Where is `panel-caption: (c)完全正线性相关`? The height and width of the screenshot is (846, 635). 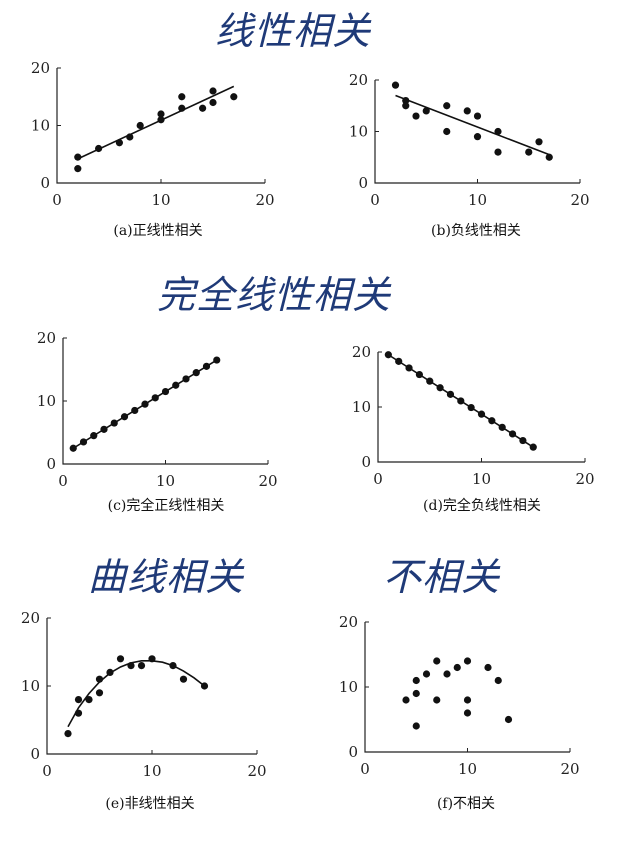 panel-caption: (c)完全正线性相关 is located at coordinates (166, 505).